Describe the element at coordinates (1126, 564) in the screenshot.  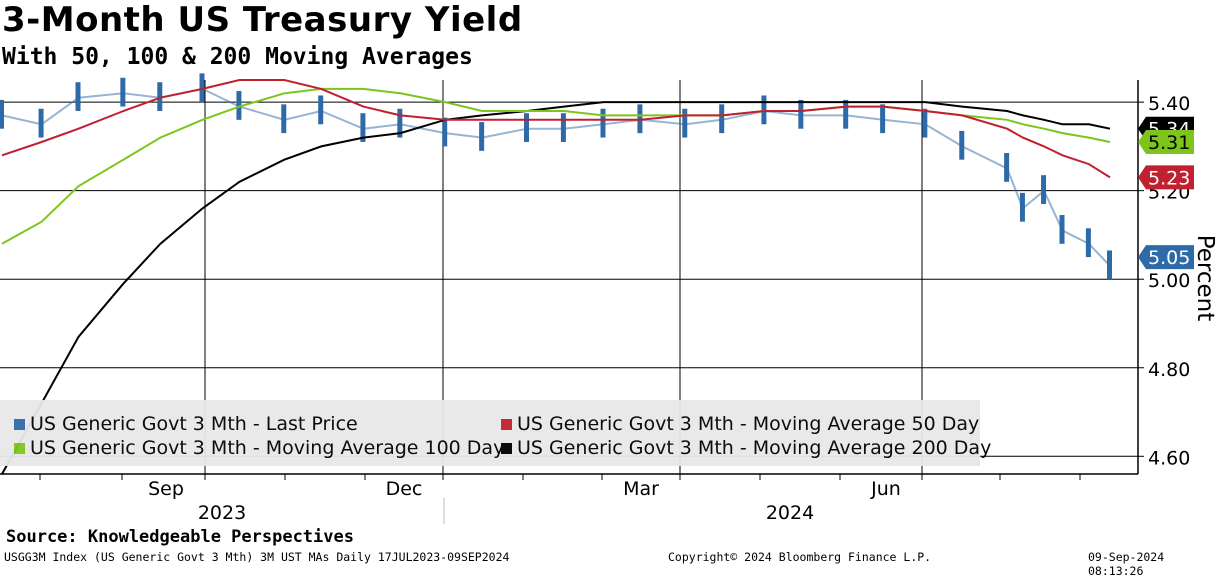
I see `footer-timestamp: 09-Sep-2024 08:13:26` at that location.